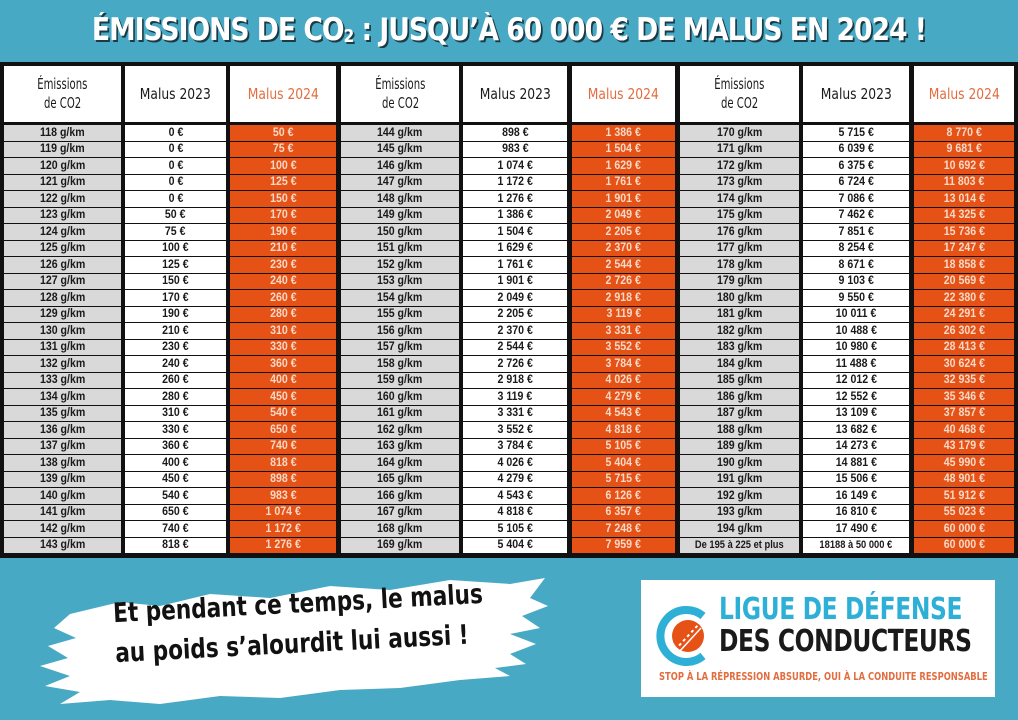 This screenshot has width=1018, height=720. What do you see at coordinates (623, 545) in the screenshot?
I see `table-cell: 7 959 €` at bounding box center [623, 545].